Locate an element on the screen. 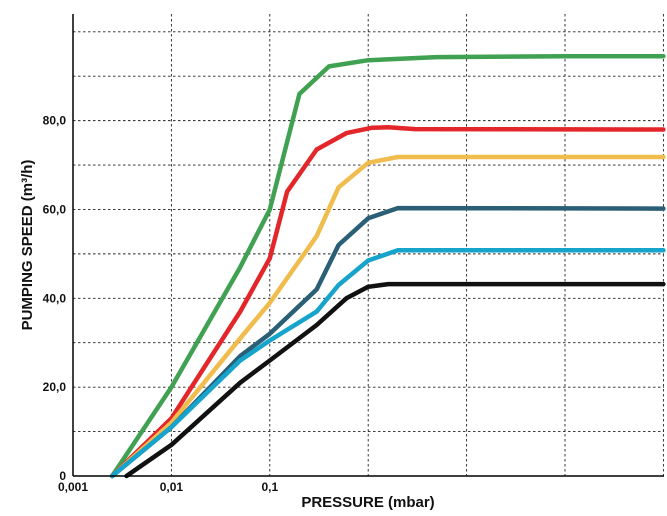  x-tick-label: 0,001 is located at coordinates (73, 487).